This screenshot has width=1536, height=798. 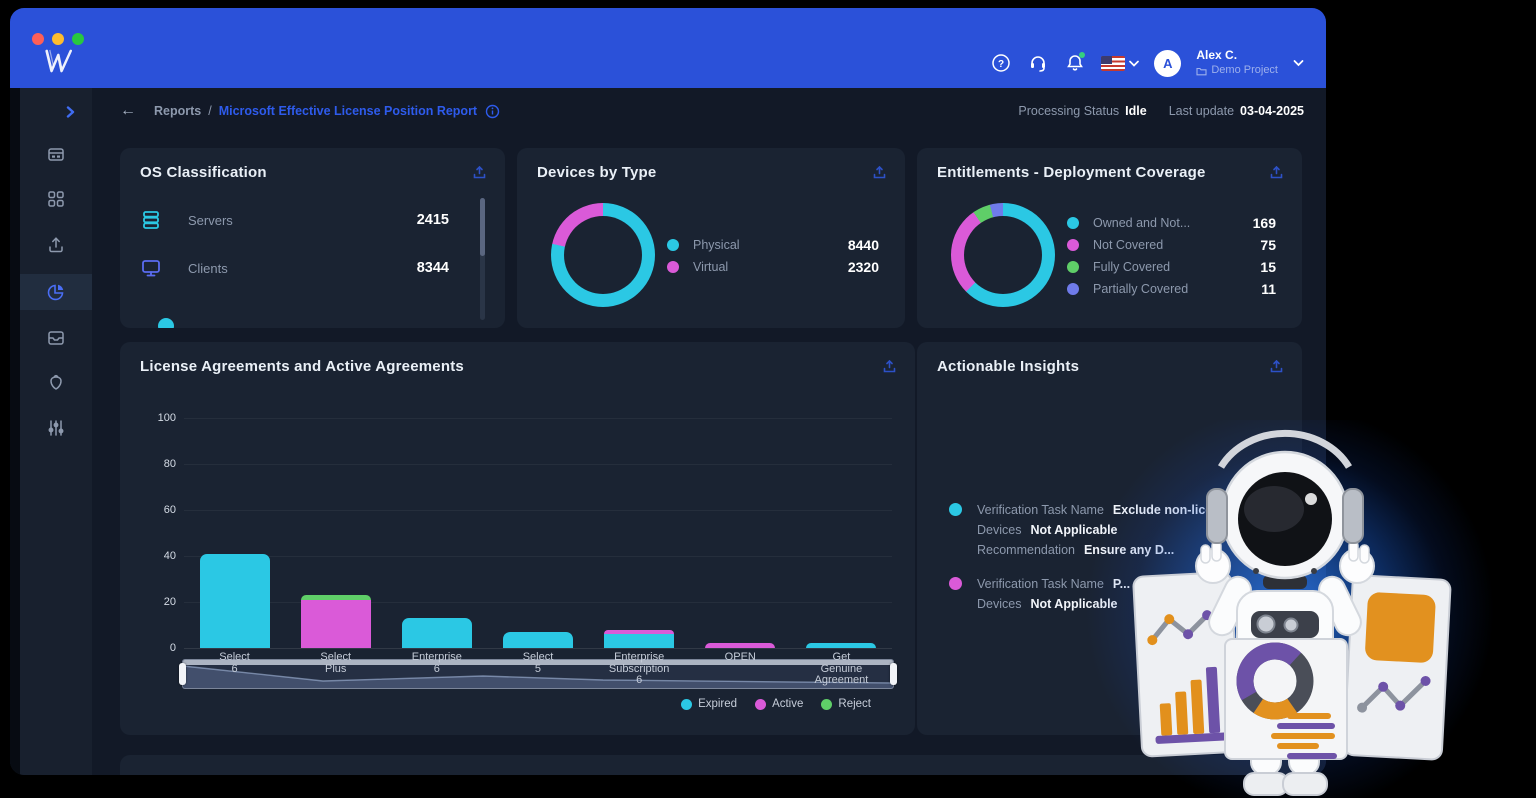 What do you see at coordinates (335, 597) in the screenshot?
I see `bar-segment-reject` at bounding box center [335, 597].